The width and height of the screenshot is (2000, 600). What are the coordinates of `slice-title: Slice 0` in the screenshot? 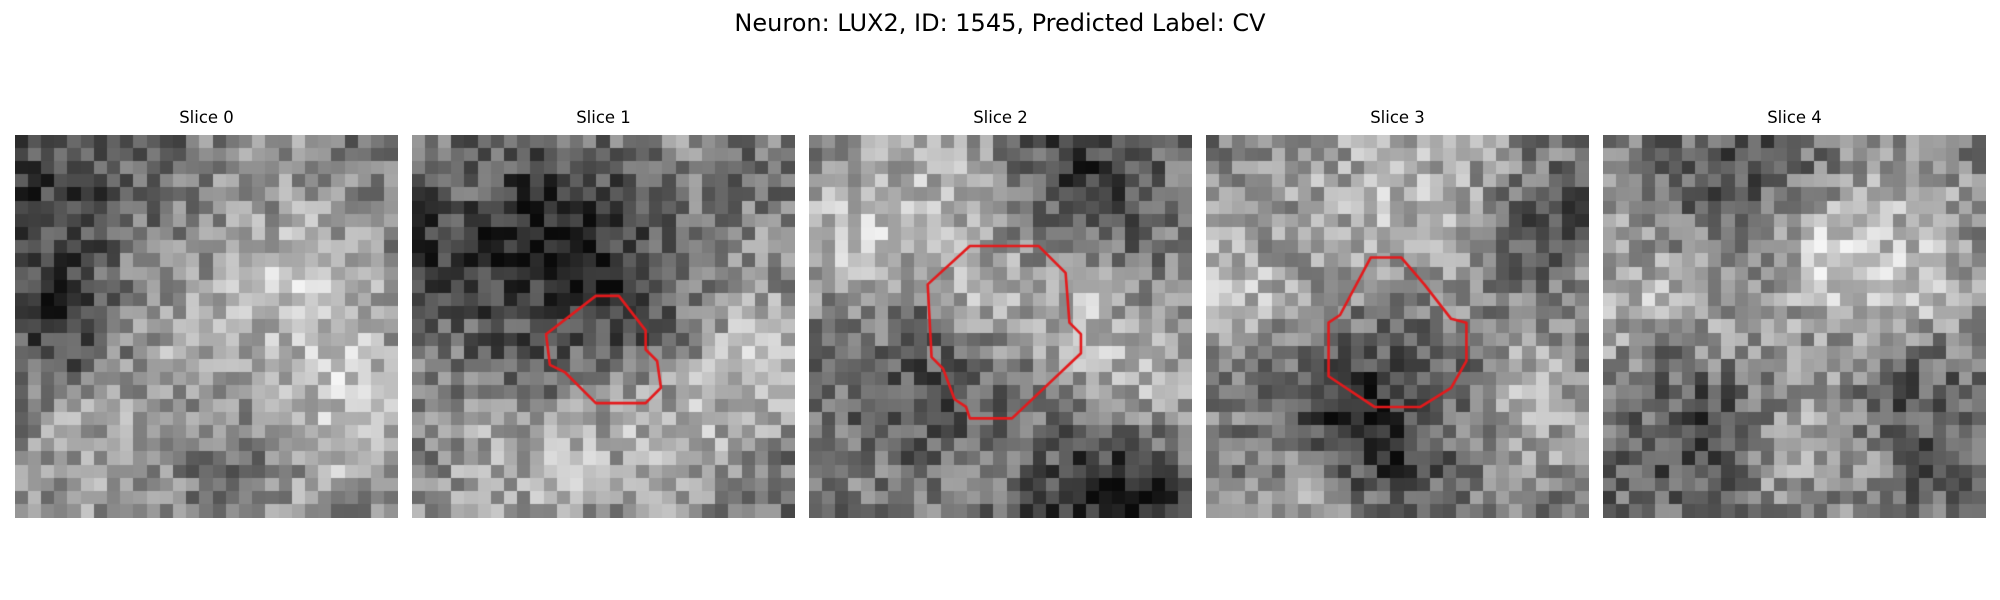 It's located at (206, 117).